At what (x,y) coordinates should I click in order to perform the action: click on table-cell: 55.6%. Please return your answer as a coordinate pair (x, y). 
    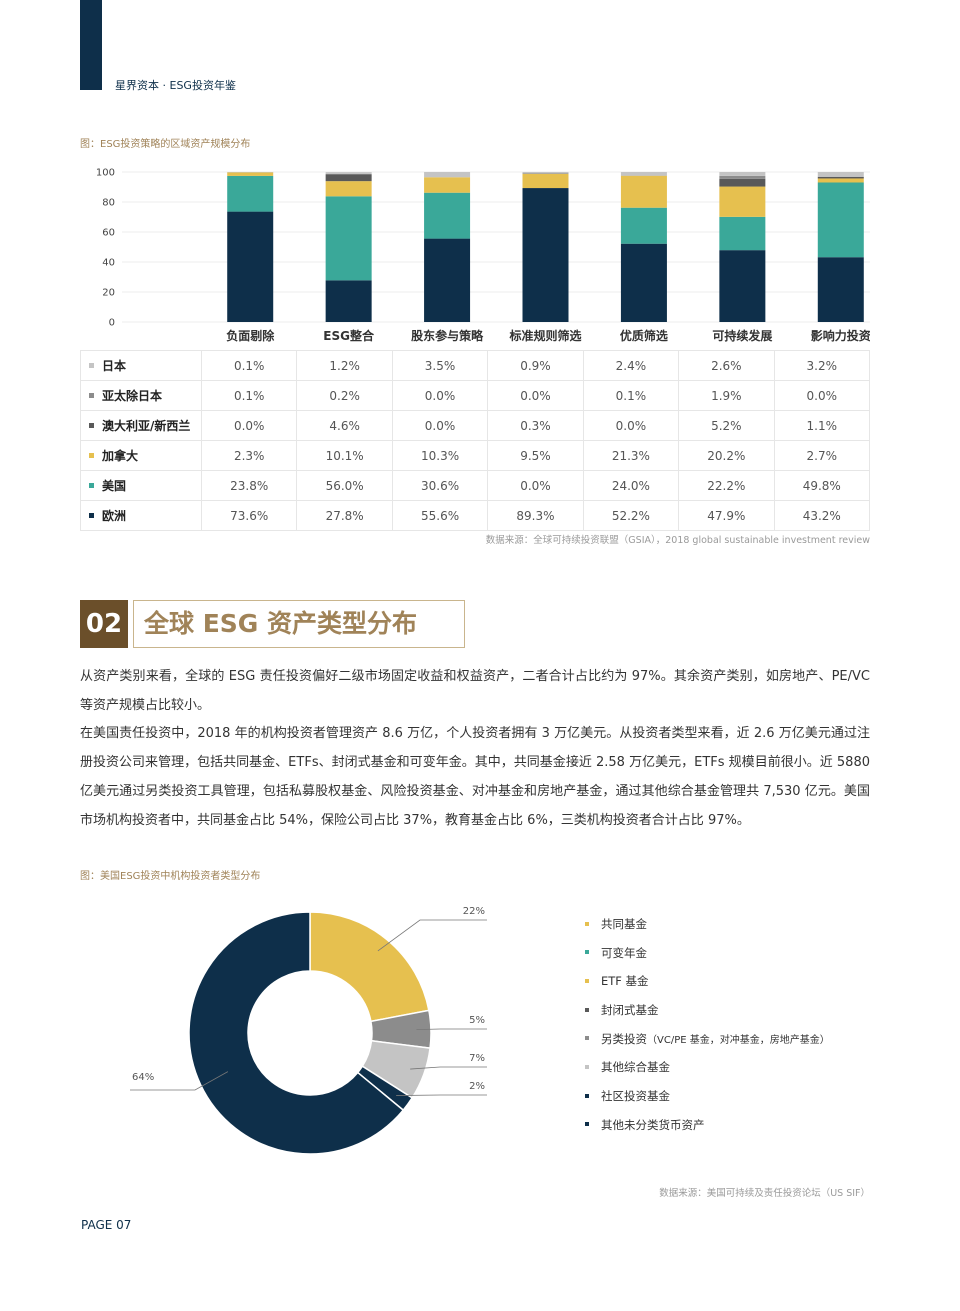
    Looking at the image, I should click on (440, 515).